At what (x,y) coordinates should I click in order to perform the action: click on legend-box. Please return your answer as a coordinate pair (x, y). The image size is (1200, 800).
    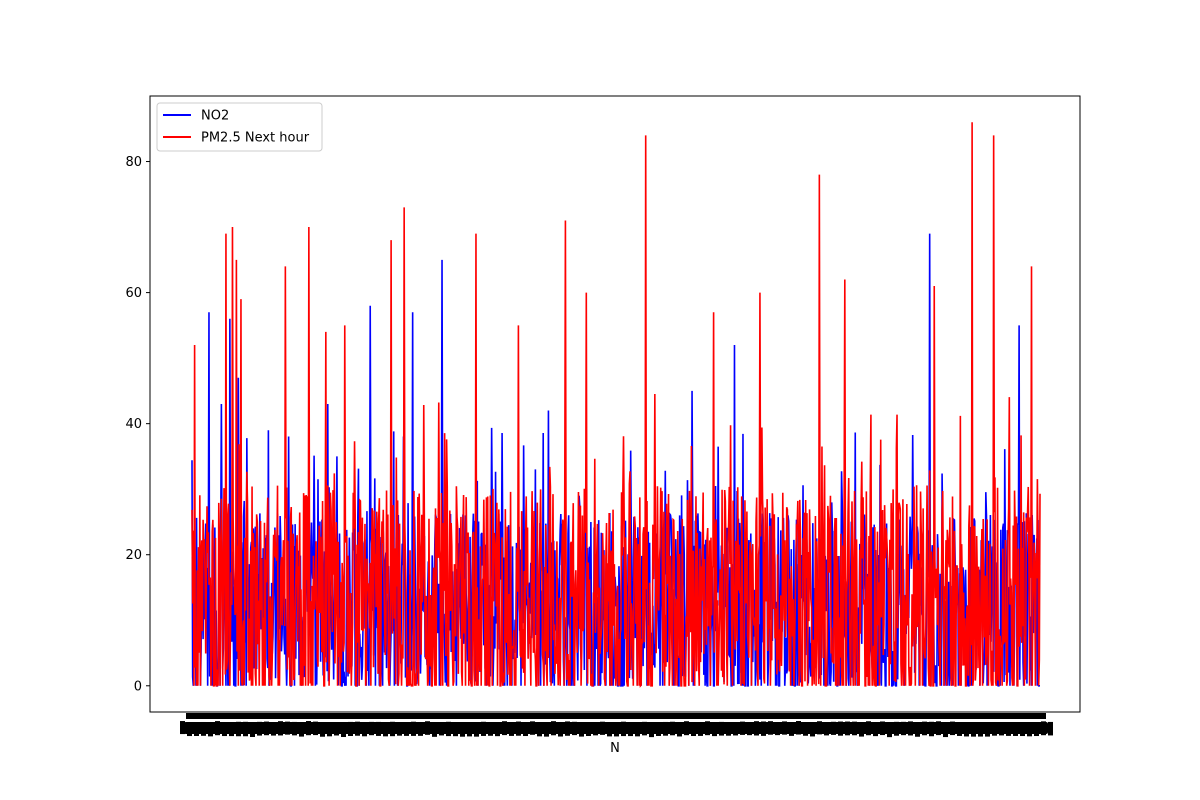
    Looking at the image, I should click on (239, 127).